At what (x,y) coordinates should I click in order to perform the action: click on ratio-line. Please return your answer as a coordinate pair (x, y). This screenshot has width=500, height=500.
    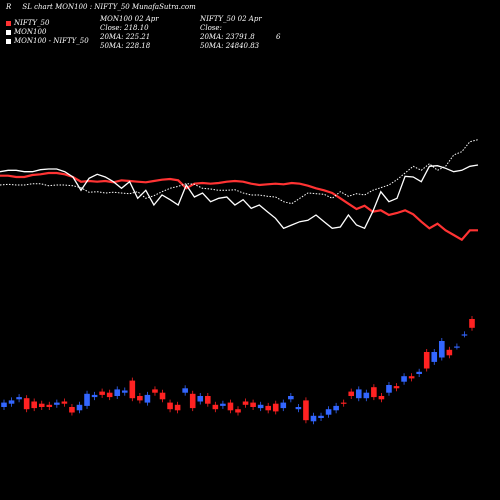
    Looking at the image, I should click on (239, 172).